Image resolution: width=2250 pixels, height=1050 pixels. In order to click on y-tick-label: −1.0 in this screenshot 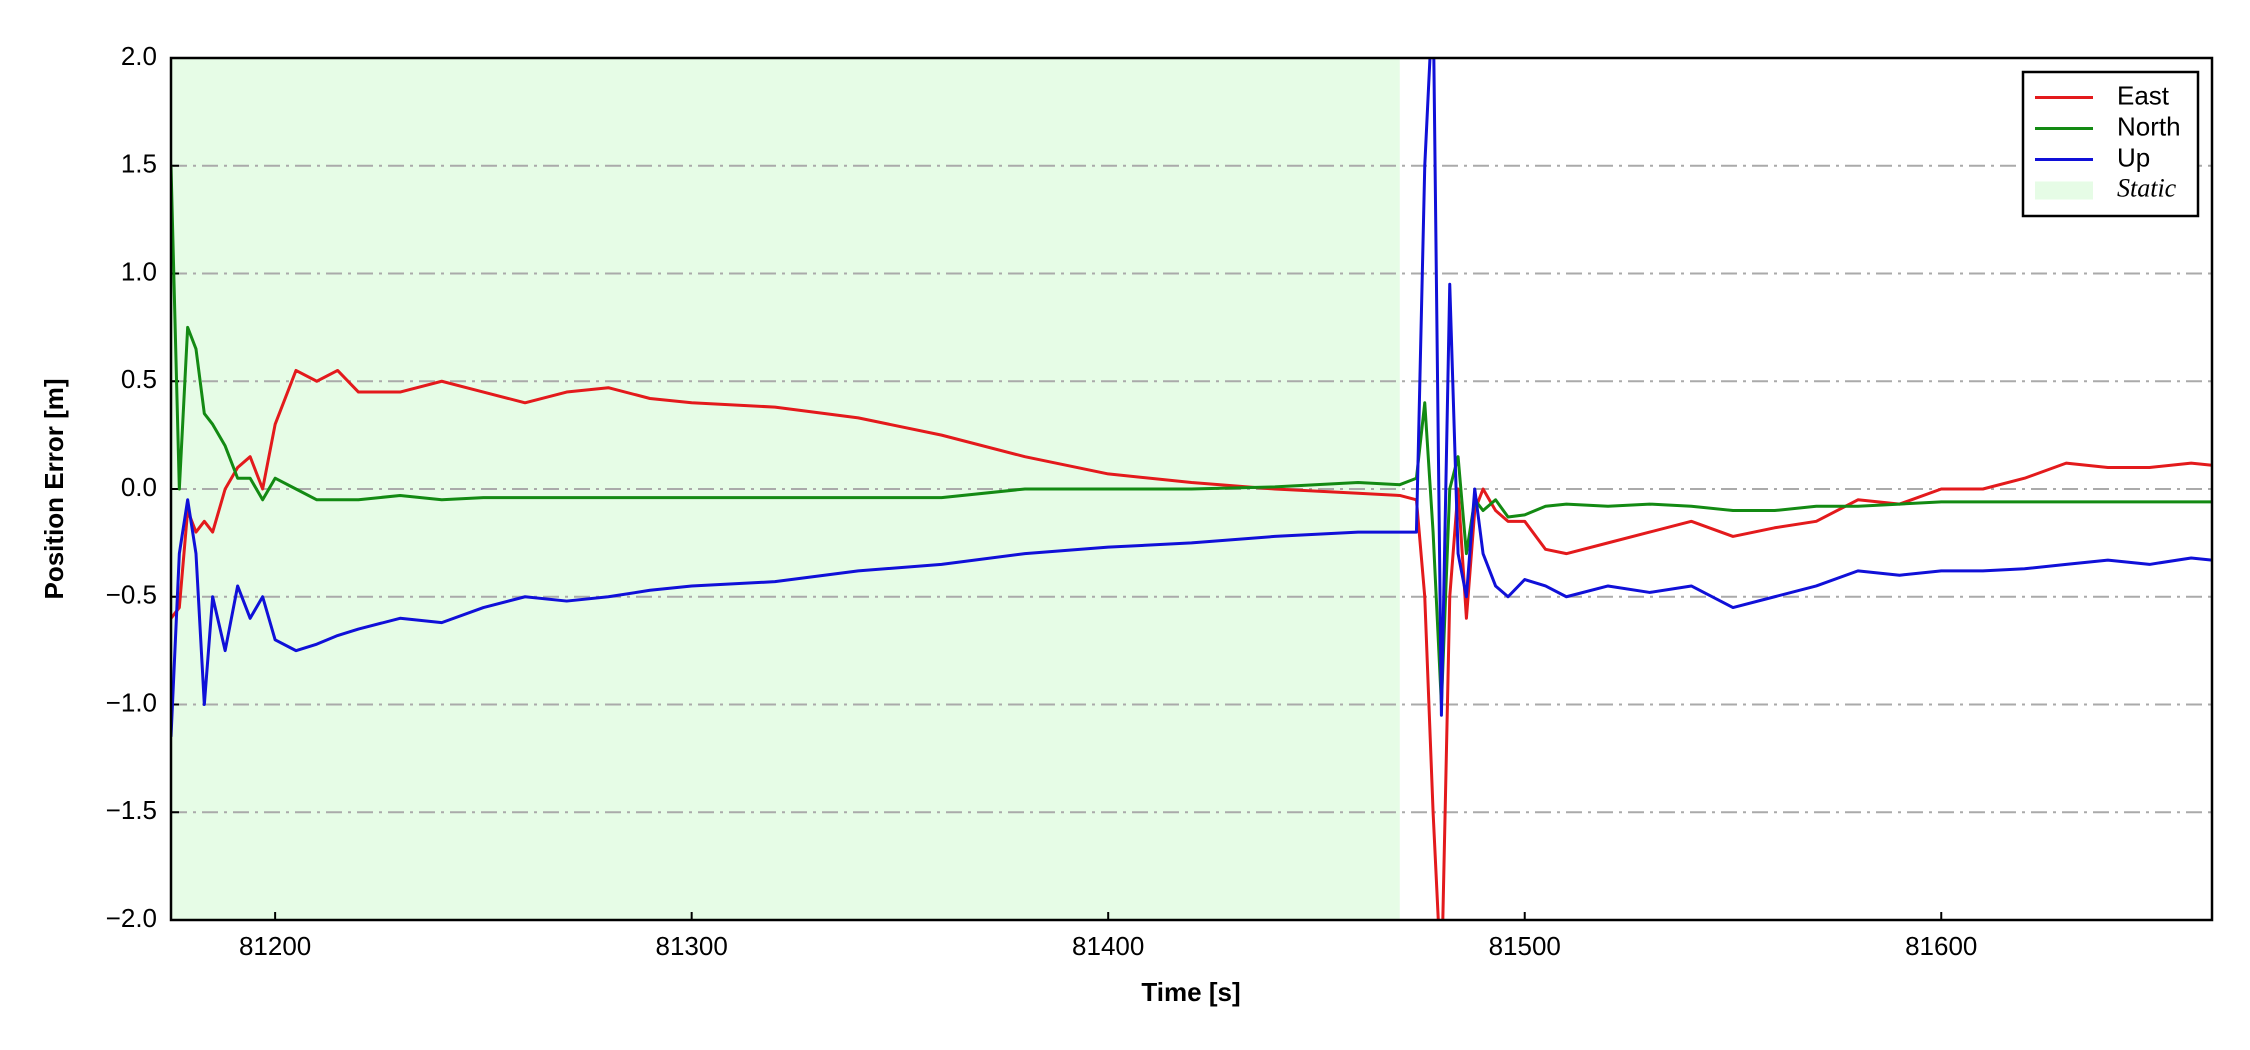, I will do `click(131, 702)`.